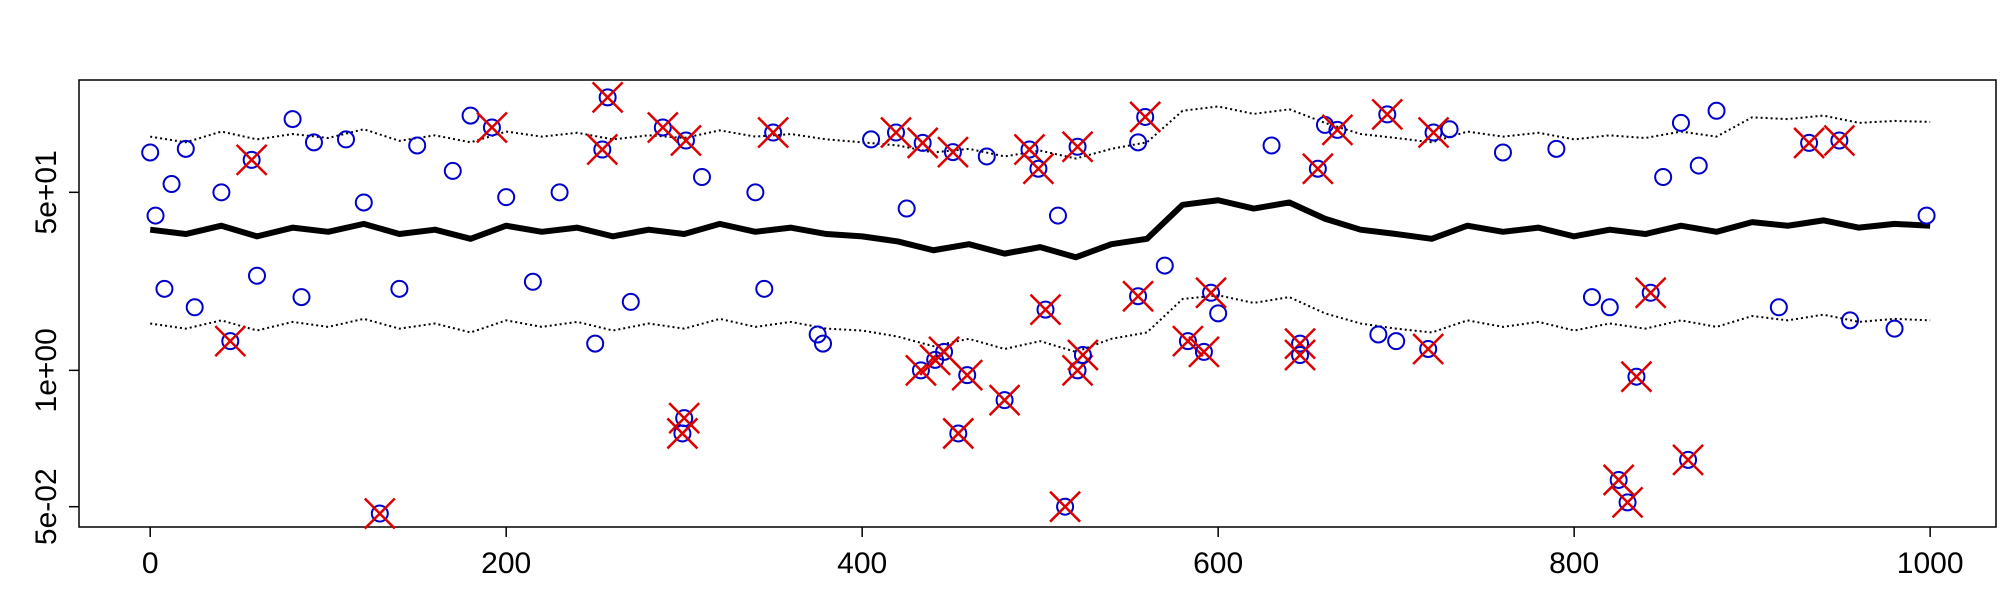 This screenshot has height=600, width=2000. Describe the element at coordinates (46, 506) in the screenshot. I see `y-tick-label: 5e-02` at that location.